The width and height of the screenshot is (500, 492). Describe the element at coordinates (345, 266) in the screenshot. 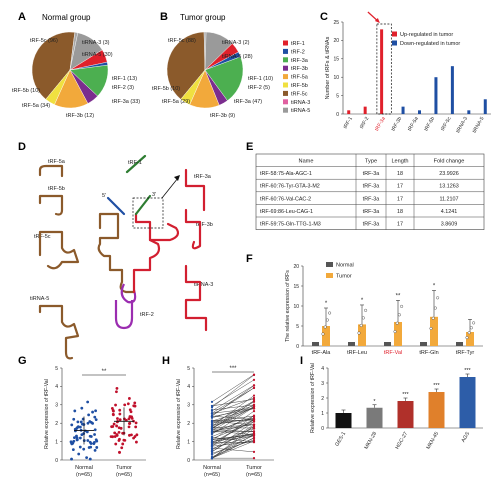

I see `legend-label: Normal` at that location.